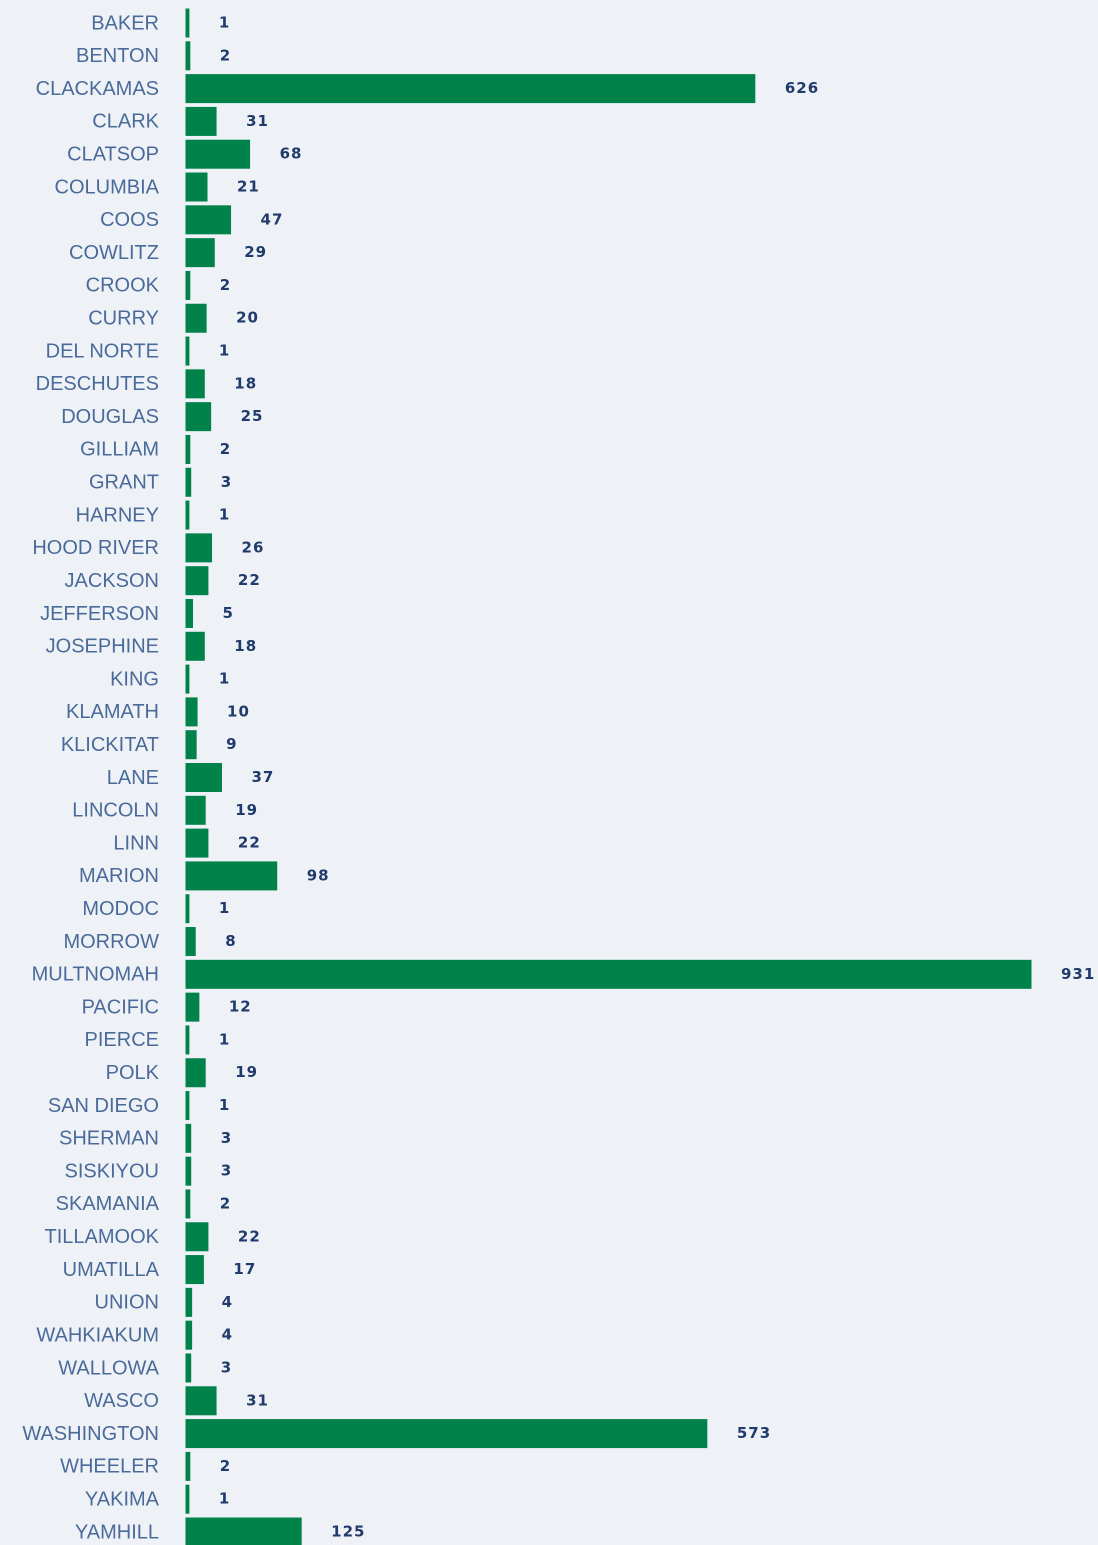 Image resolution: width=1098 pixels, height=1545 pixels. I want to click on category-label: CLARK, so click(125, 122).